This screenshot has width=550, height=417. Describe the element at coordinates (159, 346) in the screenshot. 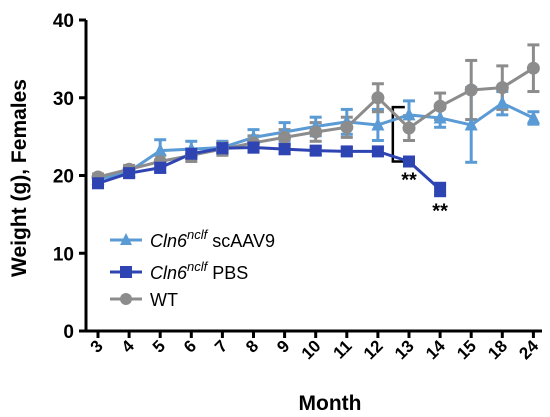

I see `x-tick-label: 5` at that location.